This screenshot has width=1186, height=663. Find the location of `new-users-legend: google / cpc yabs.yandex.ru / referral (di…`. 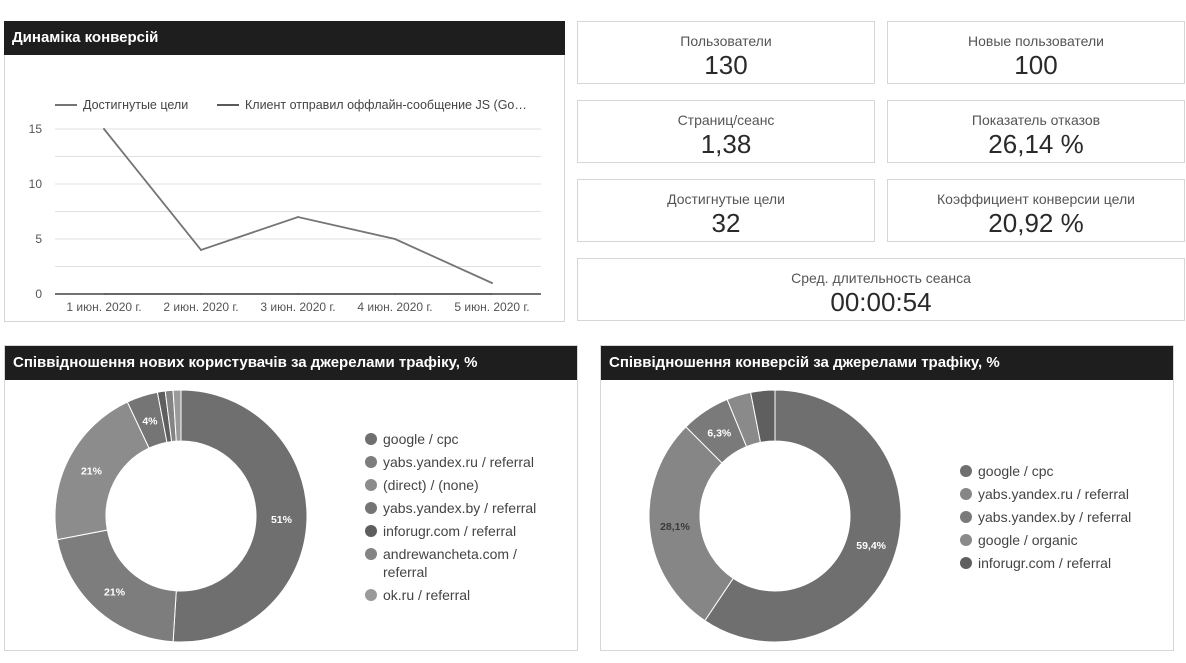

new-users-legend: google / cpc yabs.yandex.ru / referral (di… is located at coordinates (465, 519).